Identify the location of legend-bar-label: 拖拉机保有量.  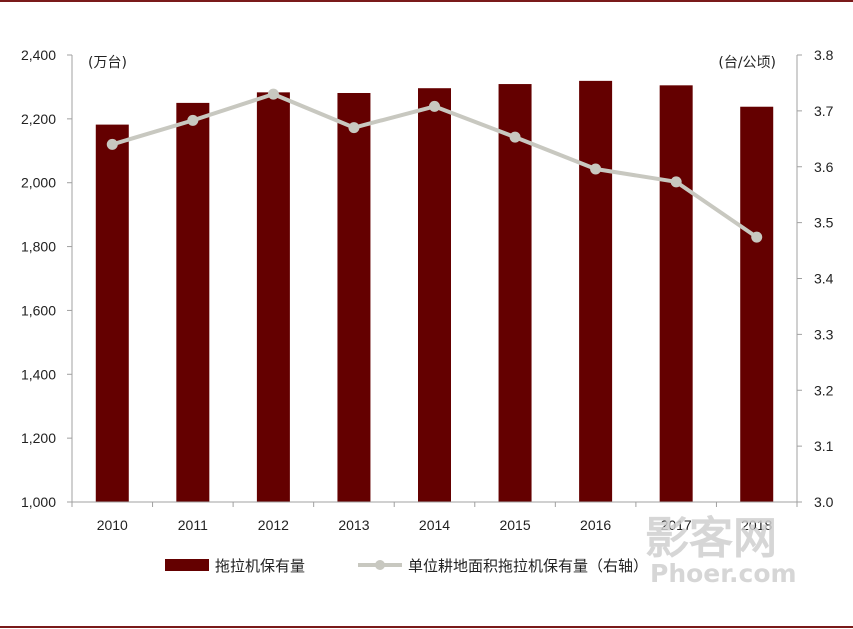
(260, 566).